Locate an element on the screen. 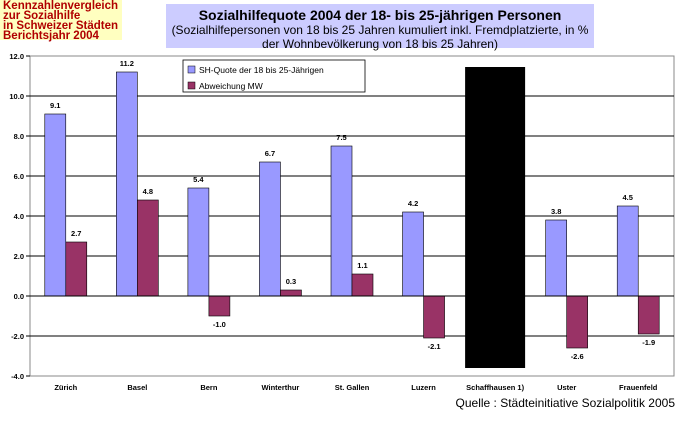 Image resolution: width=684 pixels, height=424 pixels. data-label: -2.6 is located at coordinates (577, 356).